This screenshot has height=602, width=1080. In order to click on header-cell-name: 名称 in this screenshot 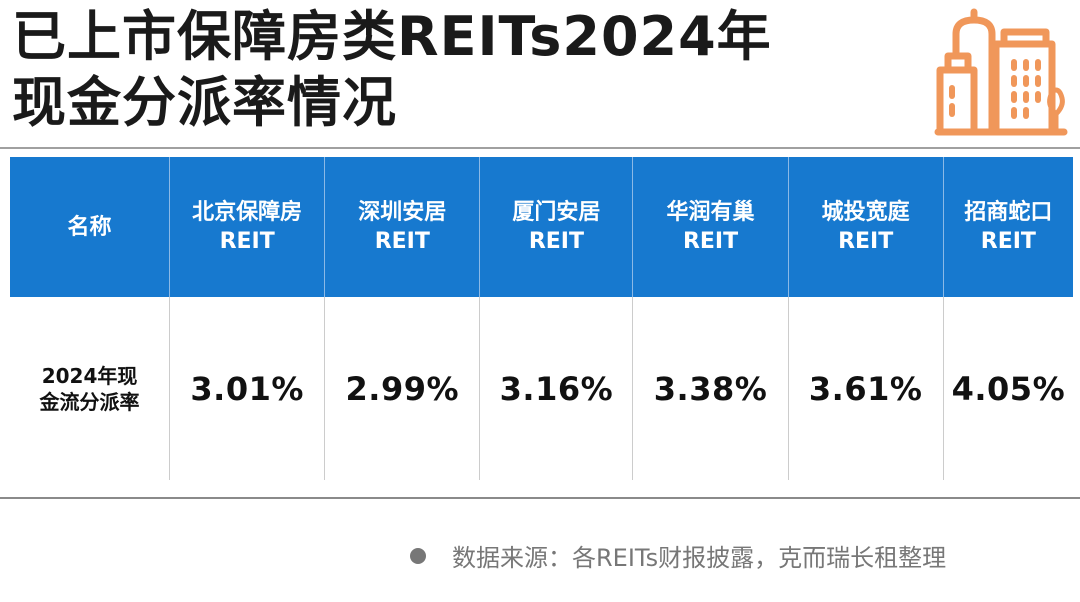, I will do `click(89, 227)`.